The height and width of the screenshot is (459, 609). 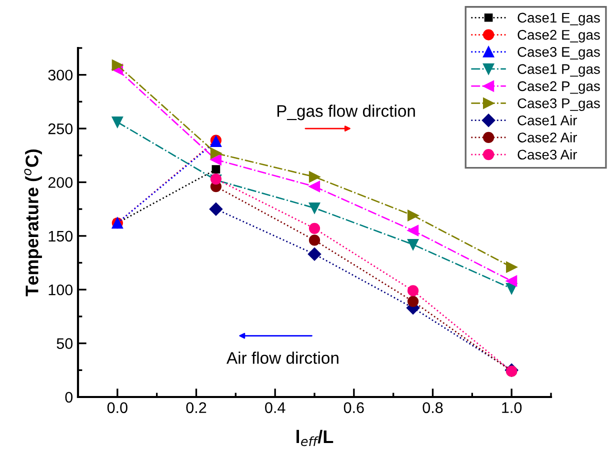 I want to click on x-tick-label: 0.0, so click(x=117, y=408).